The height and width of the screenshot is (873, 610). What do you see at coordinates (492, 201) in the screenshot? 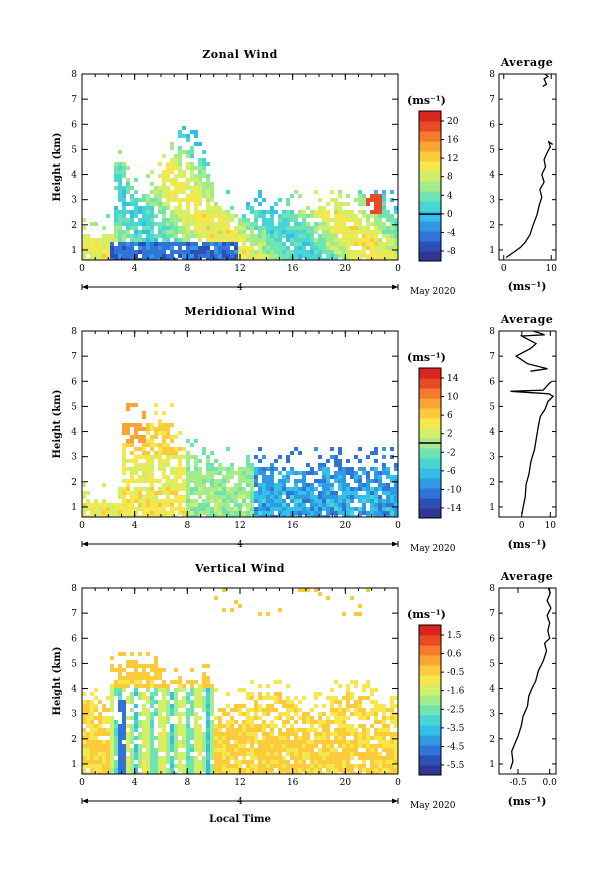
I see `profile-y-tick-label: 3` at bounding box center [492, 201].